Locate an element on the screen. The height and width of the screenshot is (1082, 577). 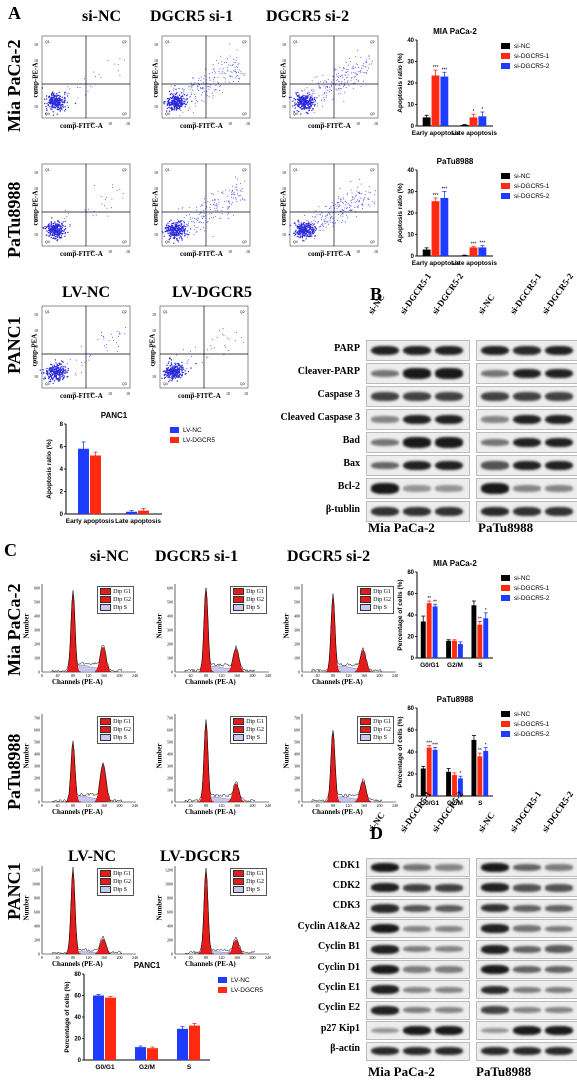
svg-text: 100 is located at coordinates (37, 658).